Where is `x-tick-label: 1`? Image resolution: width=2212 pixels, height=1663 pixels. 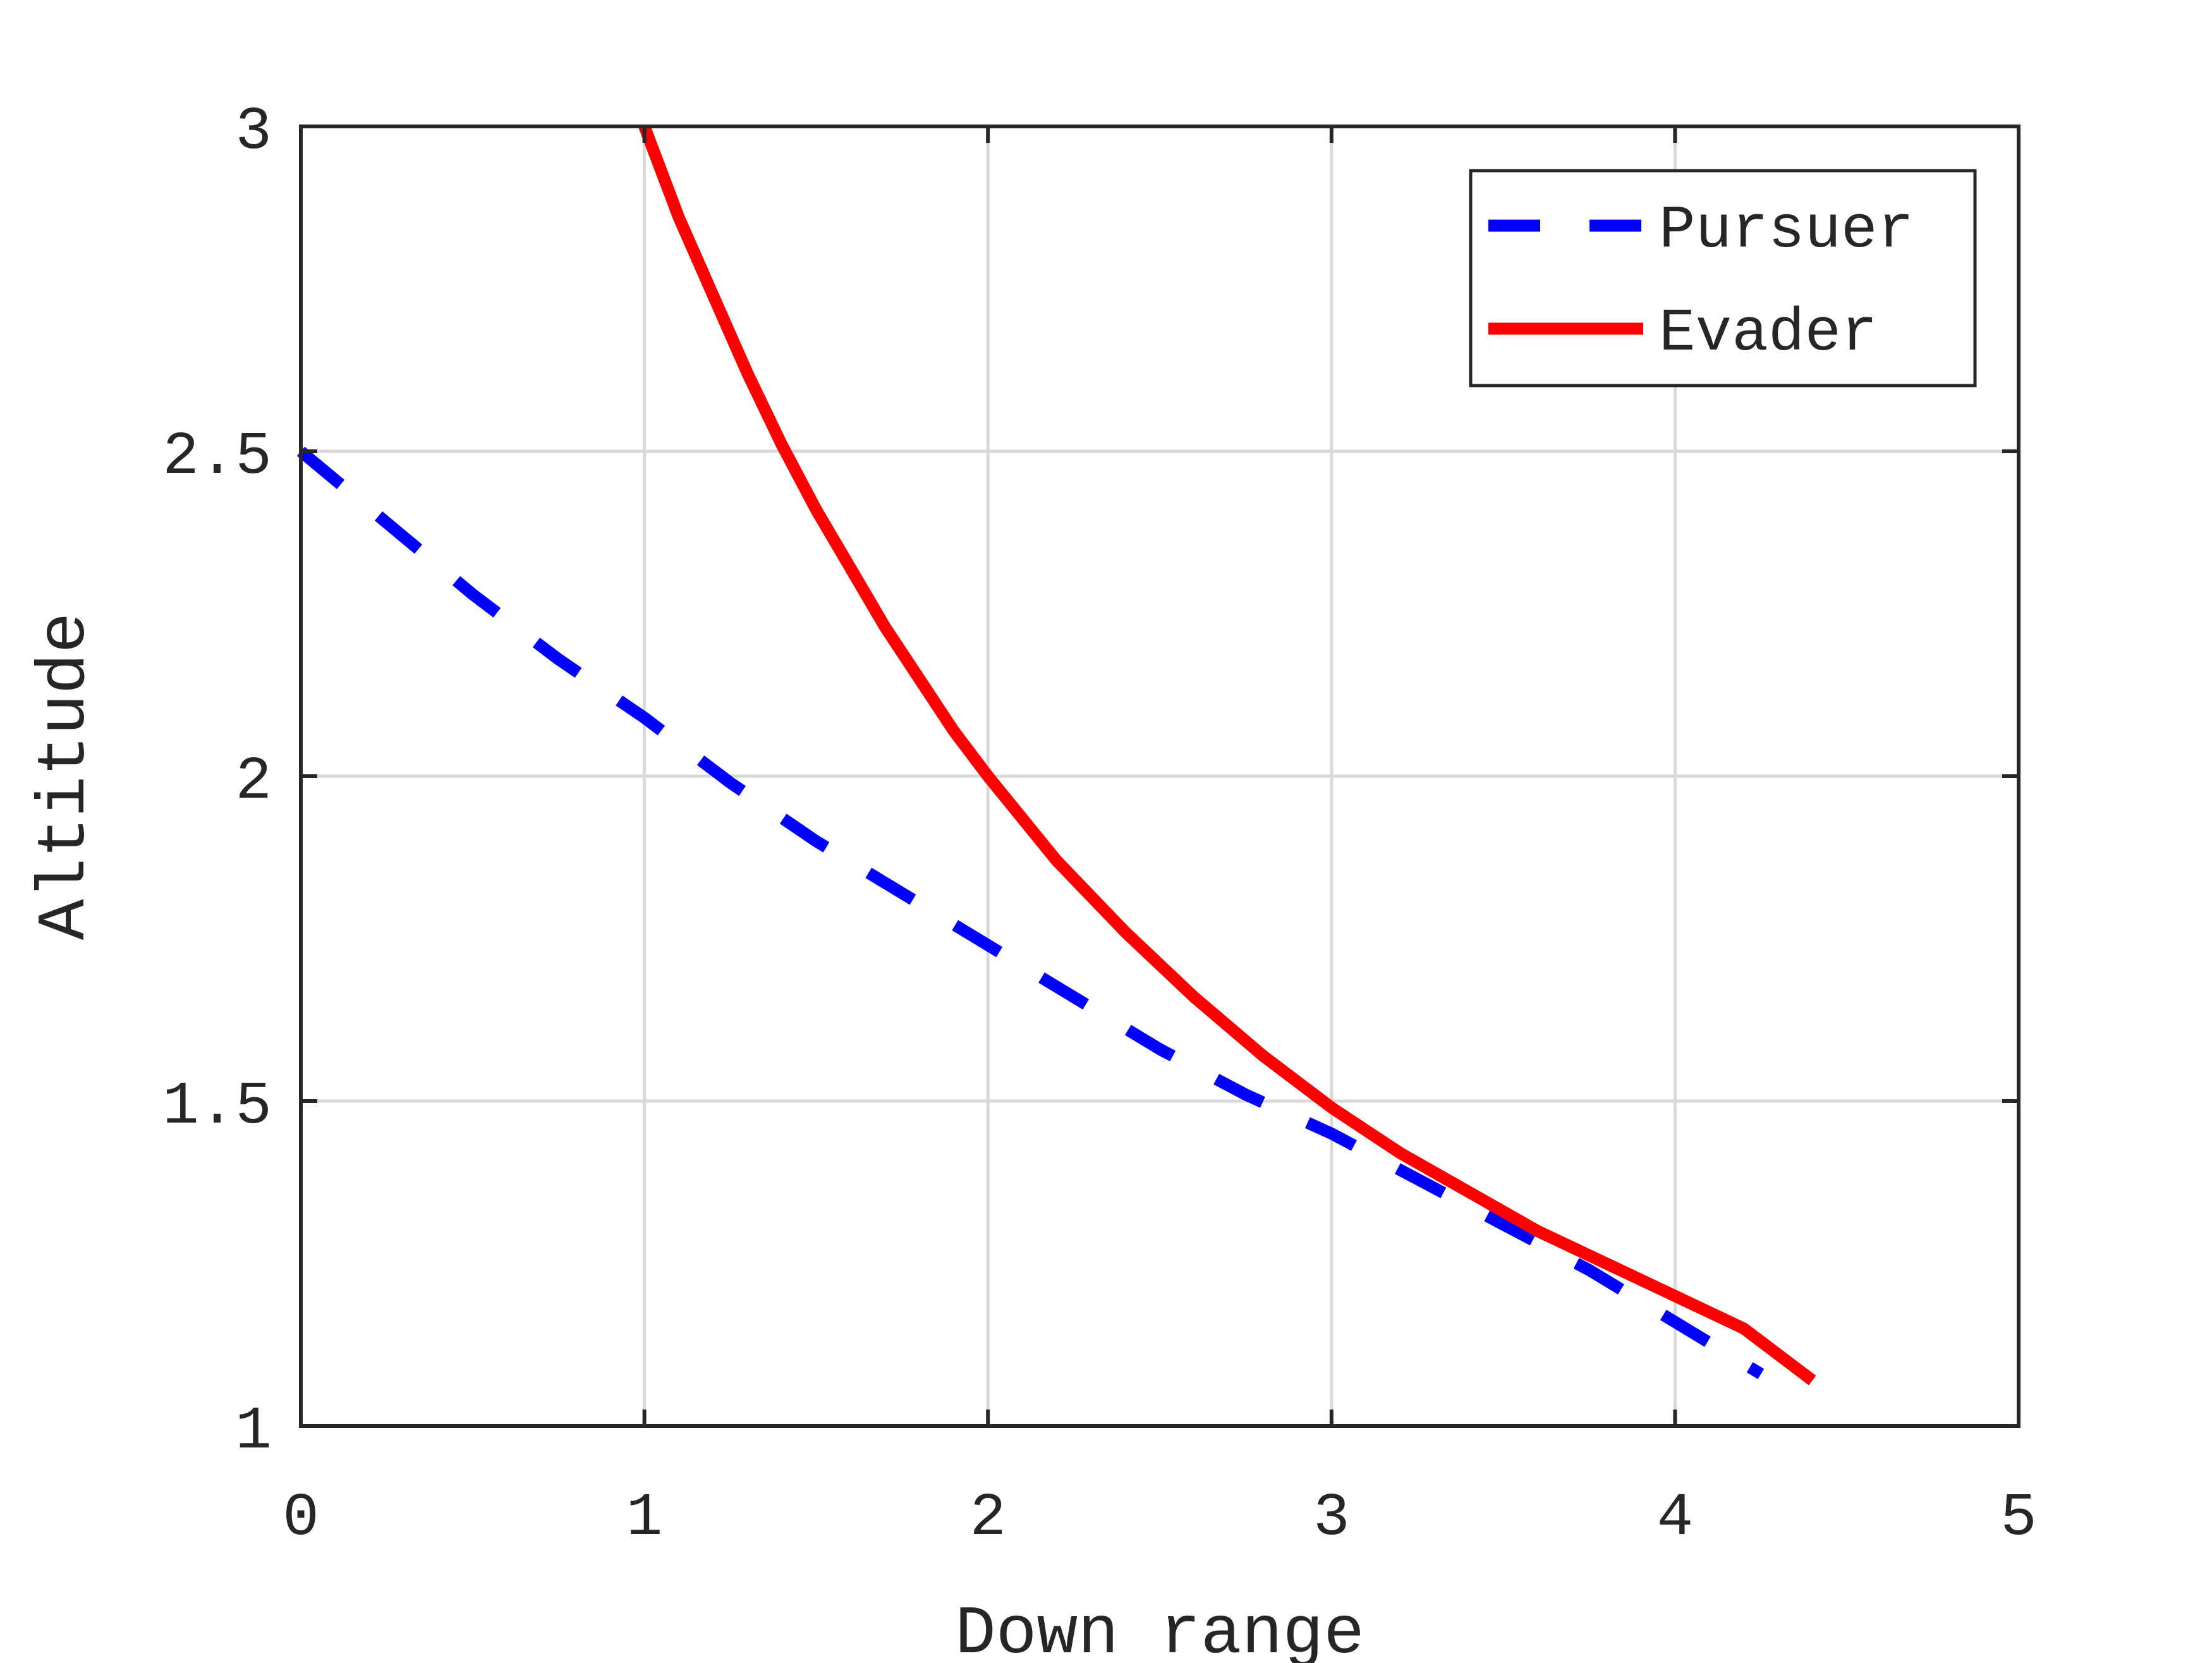 x-tick-label: 1 is located at coordinates (644, 1517).